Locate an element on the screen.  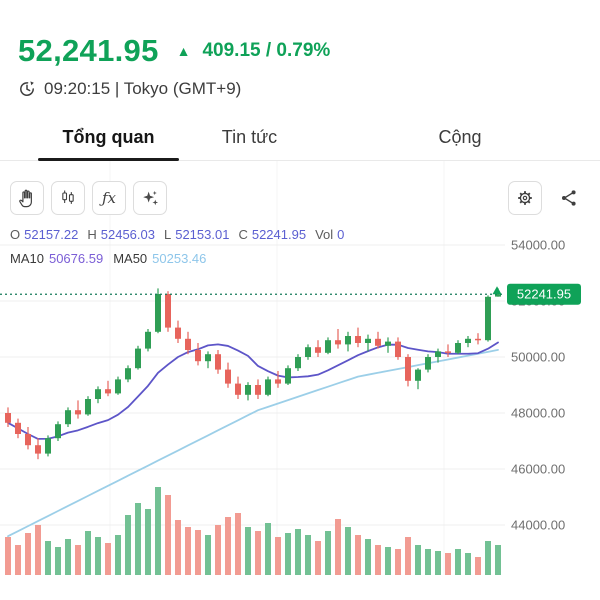
share-icon is located at coordinates (569, 198).